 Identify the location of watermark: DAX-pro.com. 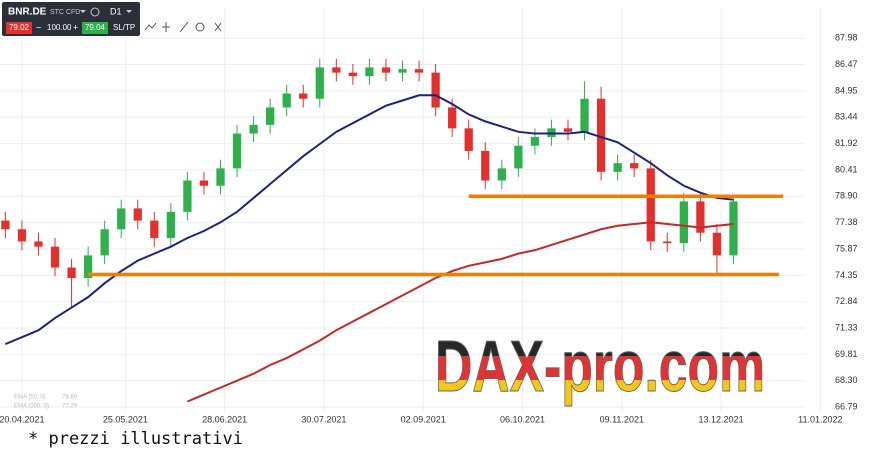
(600, 367).